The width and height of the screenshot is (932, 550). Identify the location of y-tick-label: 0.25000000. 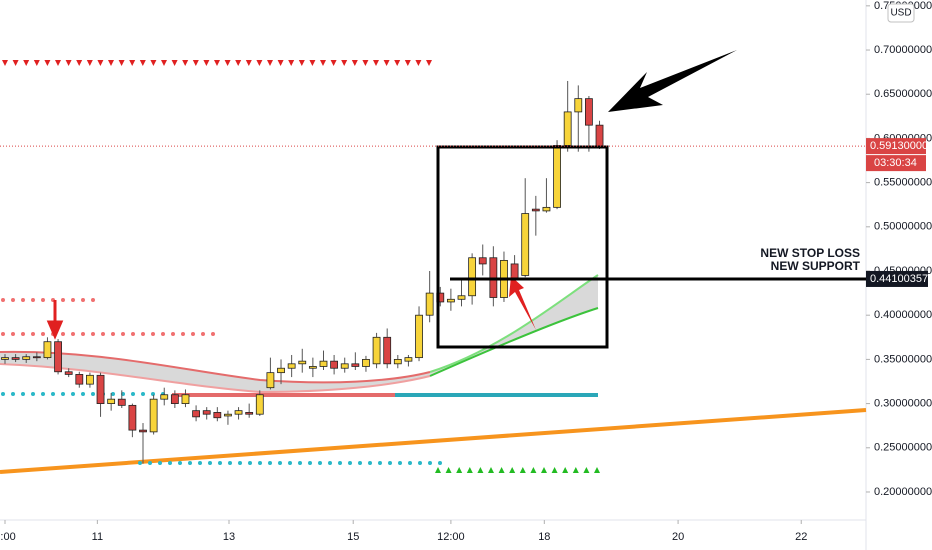
(903, 448).